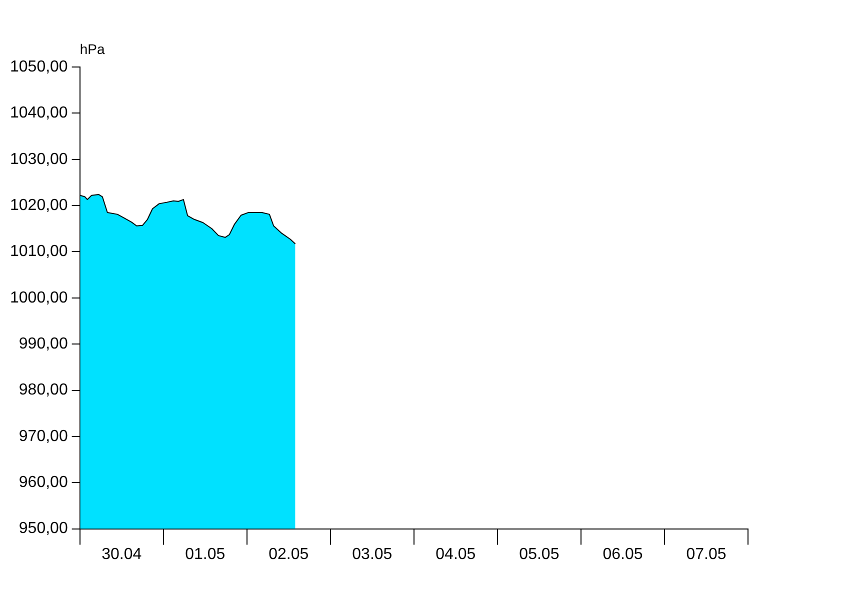  What do you see at coordinates (43, 436) in the screenshot?
I see `y-tick-label: 970,00` at bounding box center [43, 436].